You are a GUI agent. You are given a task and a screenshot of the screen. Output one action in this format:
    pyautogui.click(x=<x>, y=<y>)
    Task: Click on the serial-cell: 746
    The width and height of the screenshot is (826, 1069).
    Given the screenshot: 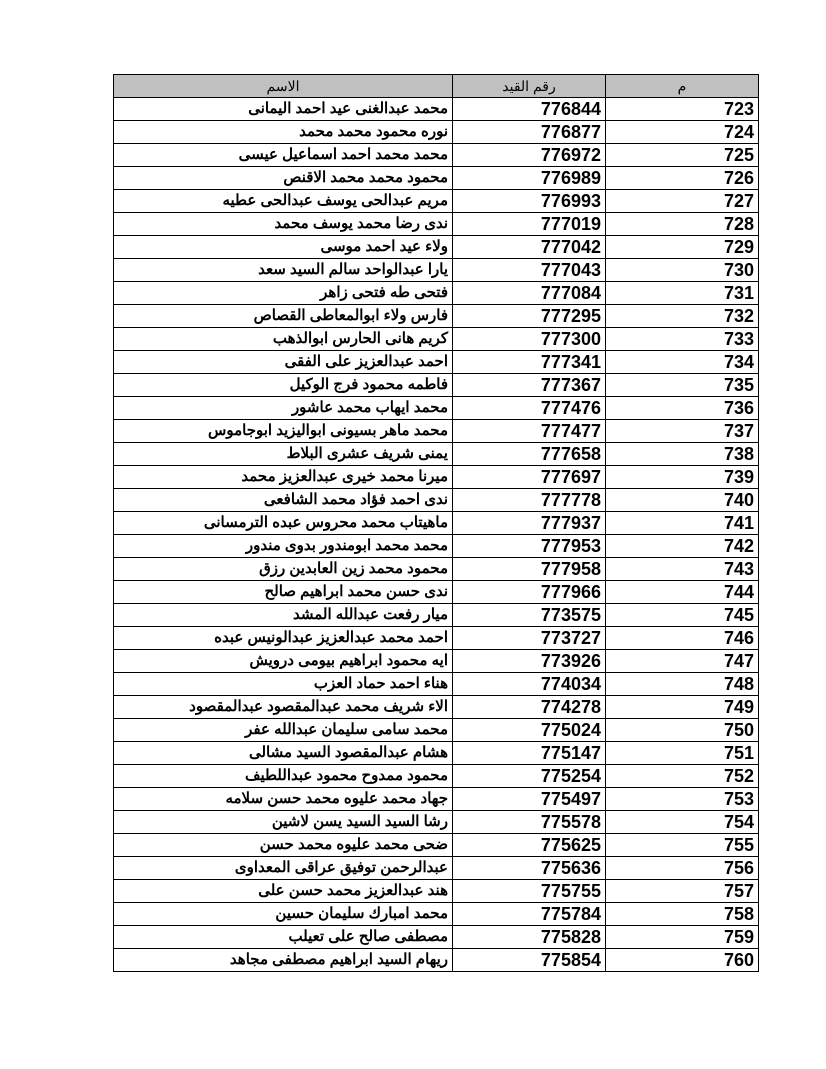 What is the action you would take?
    pyautogui.click(x=682, y=638)
    